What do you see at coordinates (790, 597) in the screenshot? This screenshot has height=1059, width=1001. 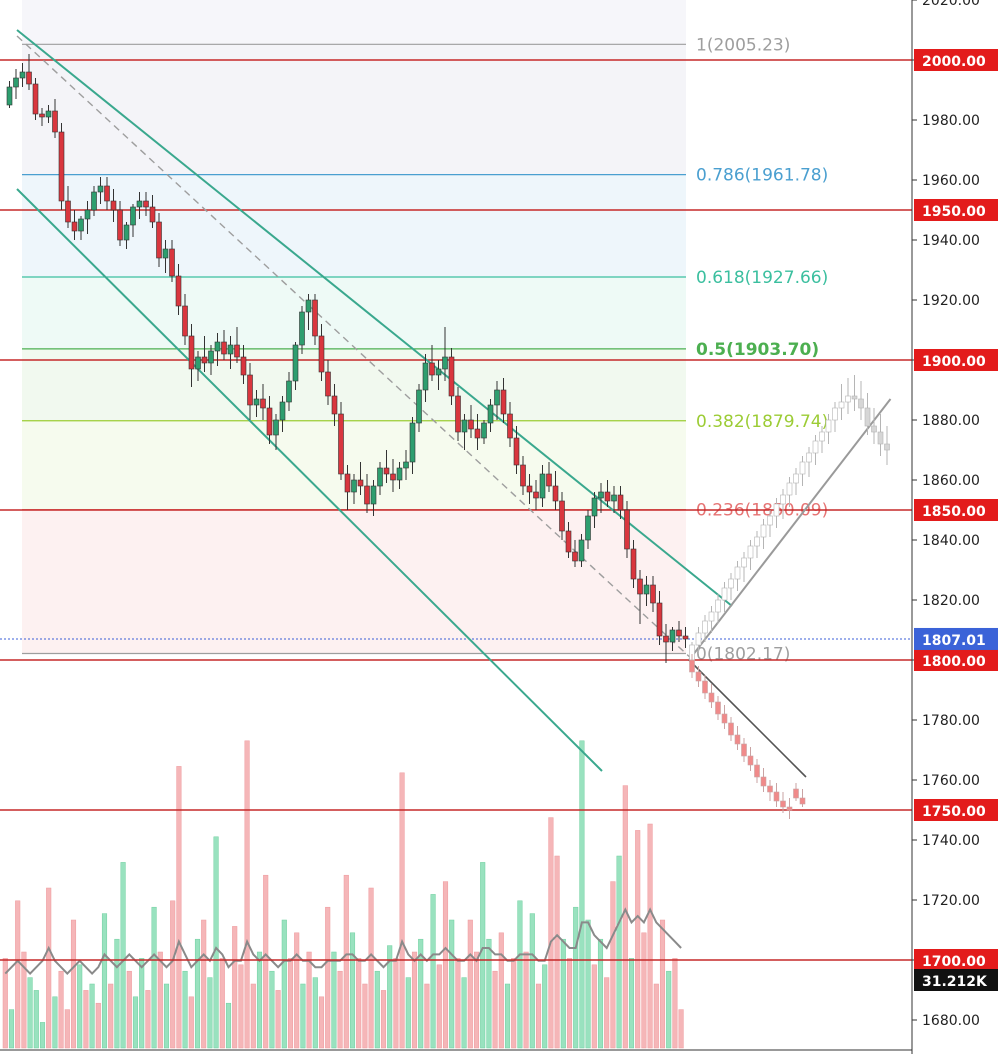 I see `projection-paths` at bounding box center [790, 597].